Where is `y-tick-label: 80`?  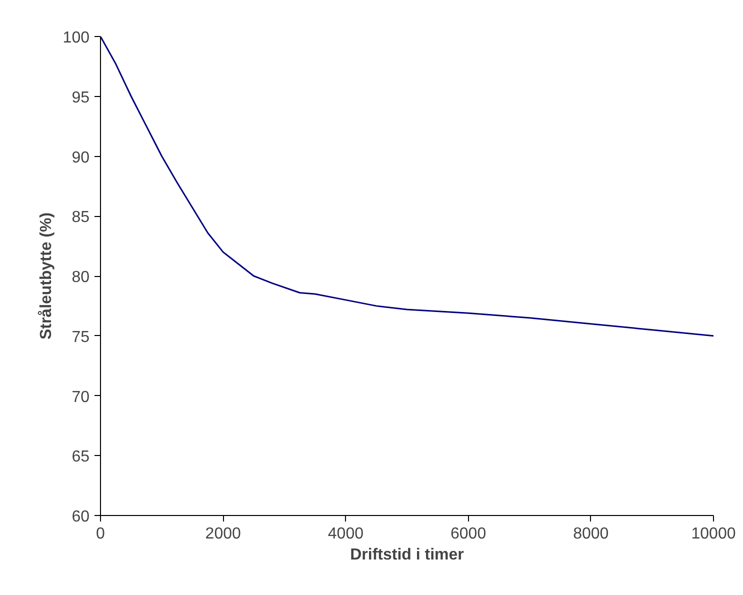
y-tick-label: 80 is located at coordinates (81, 277).